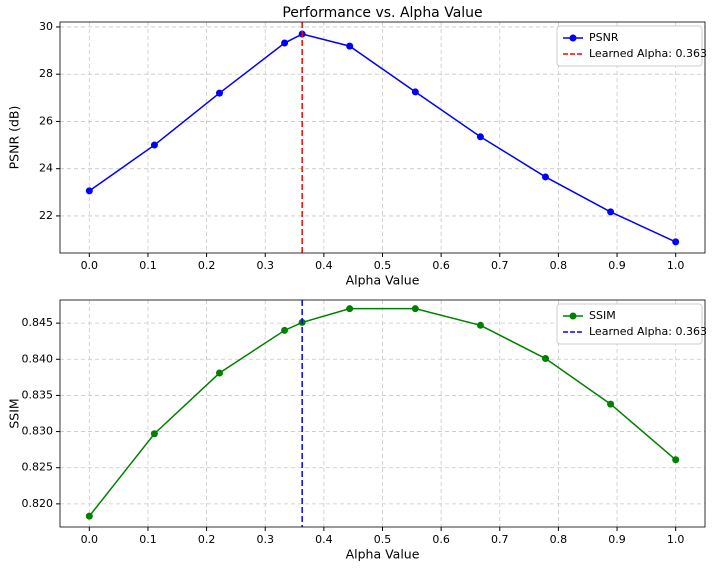  I want to click on y-axis-label: SSIM, so click(14, 413).